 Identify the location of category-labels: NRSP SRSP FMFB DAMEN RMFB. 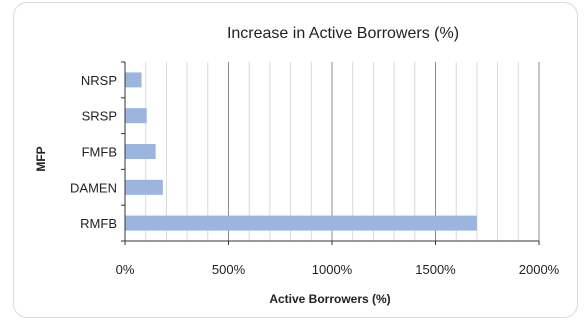
(93, 152).